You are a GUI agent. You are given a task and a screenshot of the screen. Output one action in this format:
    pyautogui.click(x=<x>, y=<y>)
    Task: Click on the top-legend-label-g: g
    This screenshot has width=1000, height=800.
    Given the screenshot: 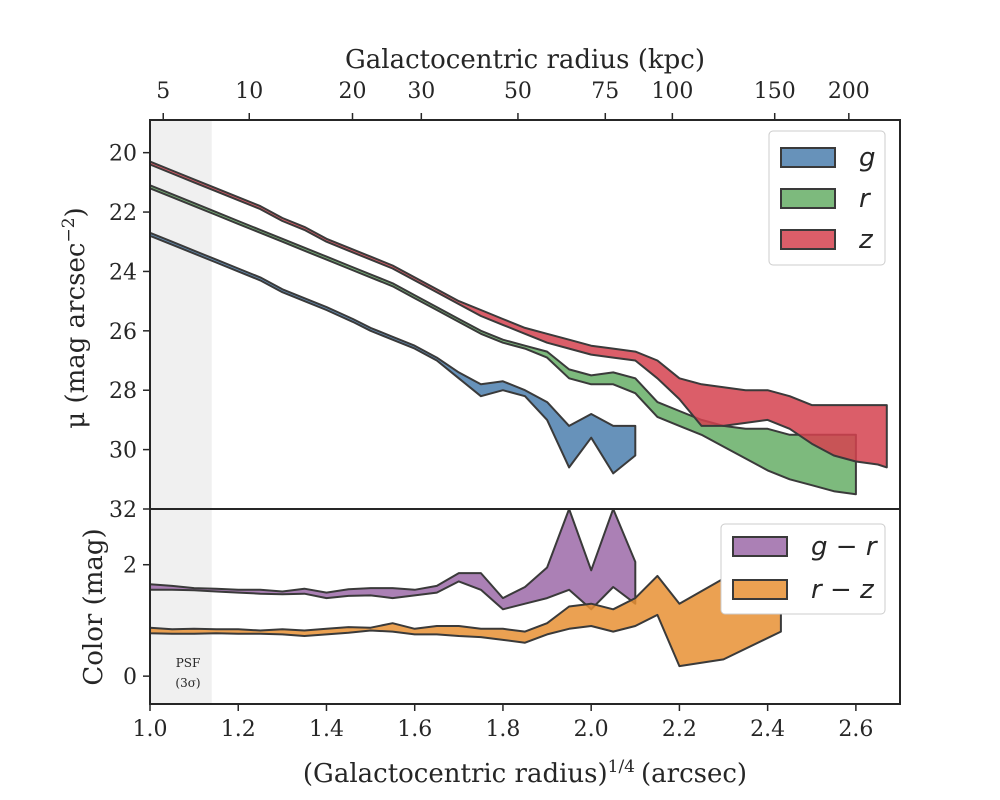 What is the action you would take?
    pyautogui.click(x=867, y=158)
    